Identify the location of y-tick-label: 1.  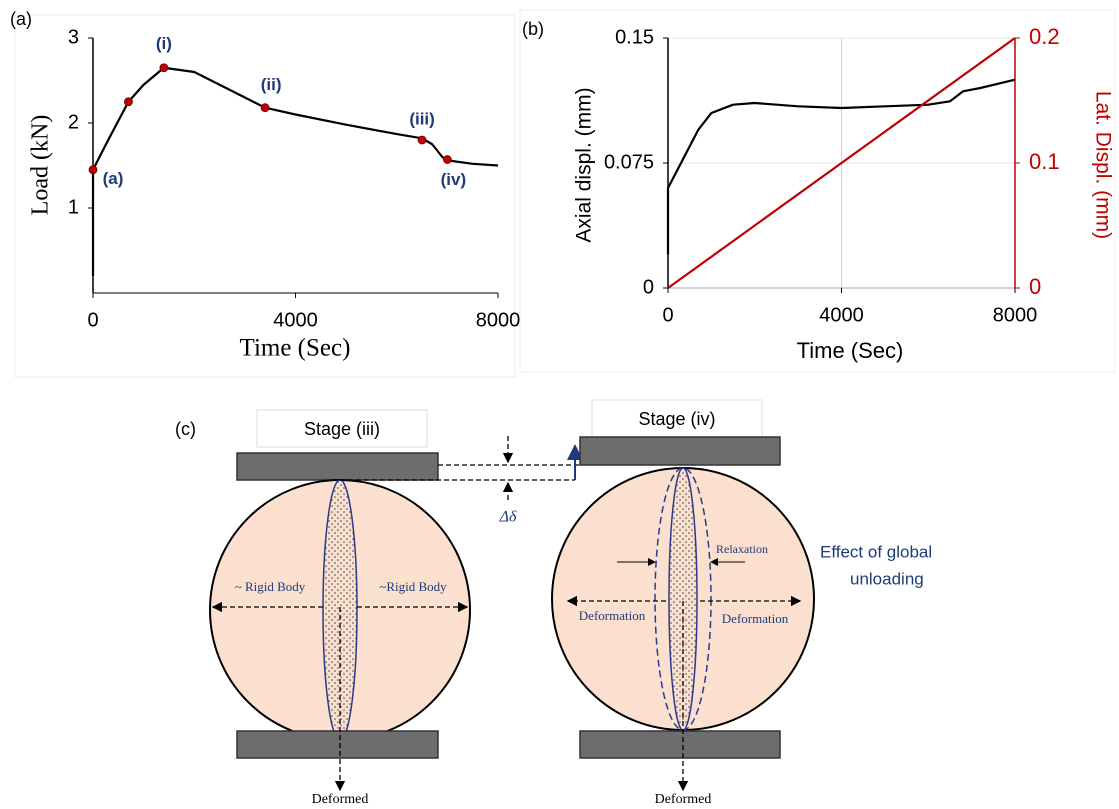
(73, 207).